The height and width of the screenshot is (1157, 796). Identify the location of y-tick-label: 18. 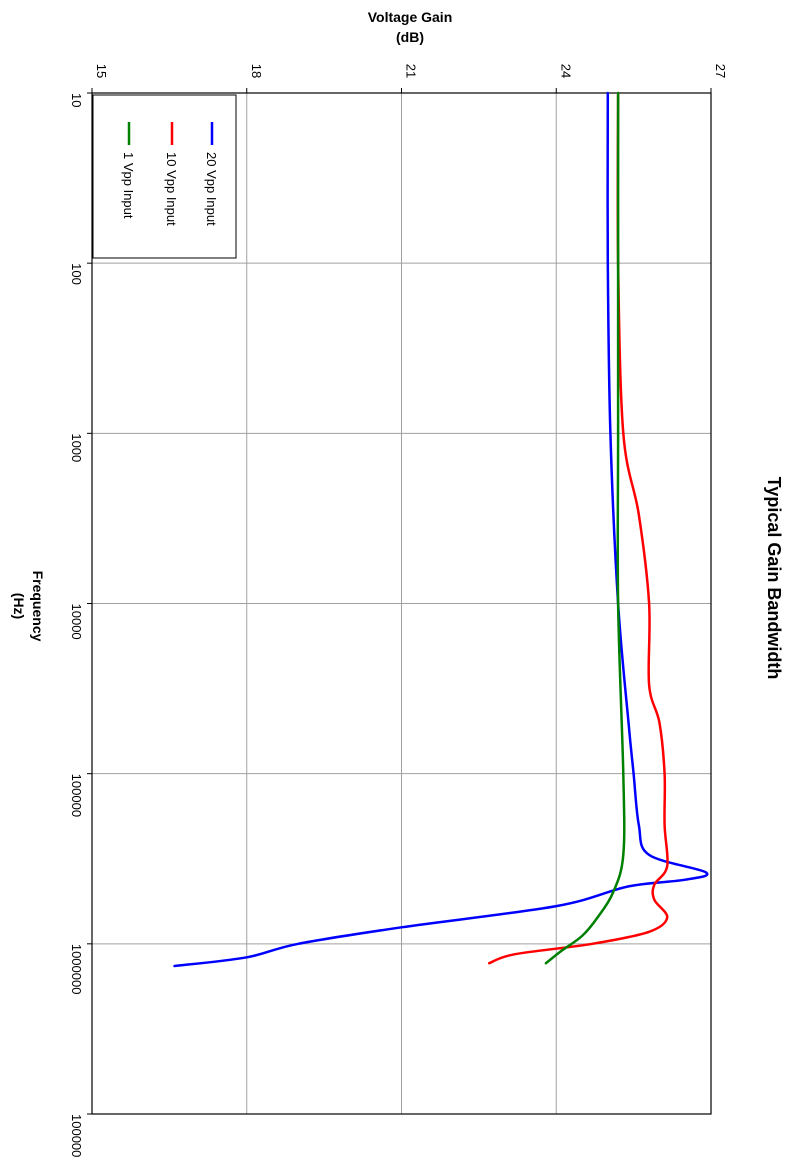
(256, 71).